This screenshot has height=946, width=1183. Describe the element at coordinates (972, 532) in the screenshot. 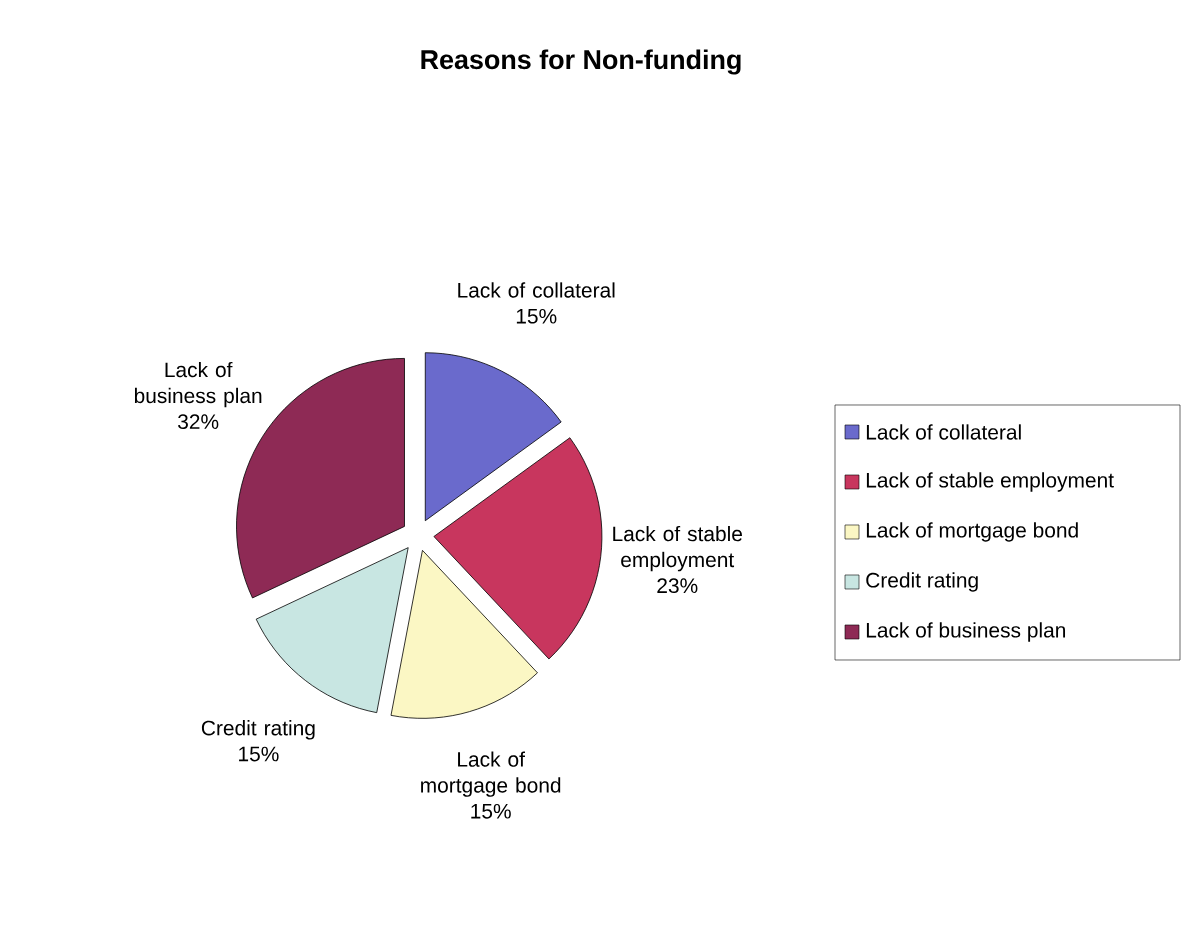

I see `legend-label: Lack of mortgage bond` at that location.